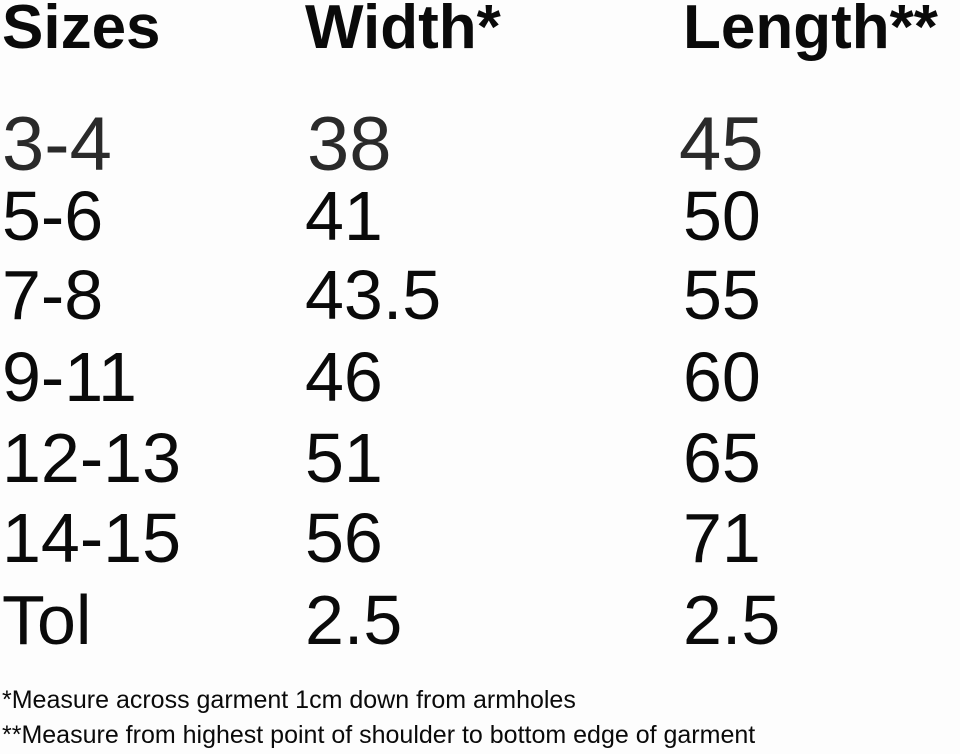  I want to click on header-length: Length**, so click(810, 31).